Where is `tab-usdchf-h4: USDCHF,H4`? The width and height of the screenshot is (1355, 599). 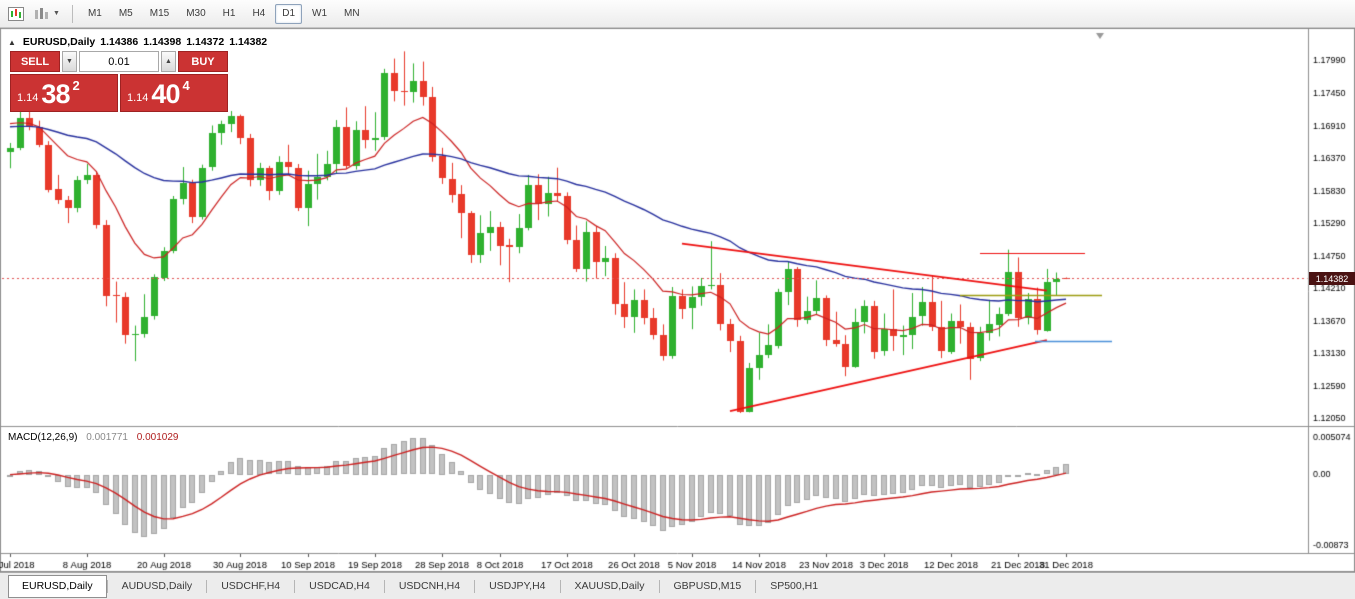 tab-usdchf-h4: USDCHF,H4 is located at coordinates (251, 586).